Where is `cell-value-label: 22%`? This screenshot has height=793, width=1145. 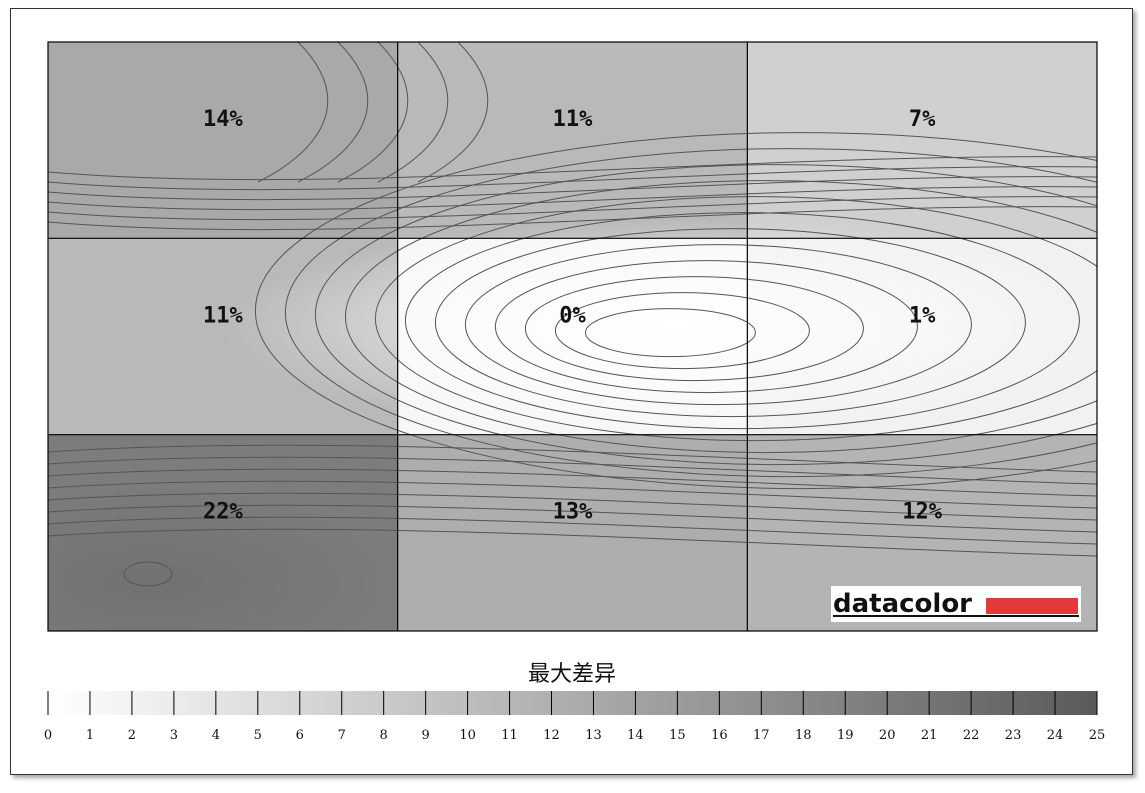 cell-value-label: 22% is located at coordinates (223, 512).